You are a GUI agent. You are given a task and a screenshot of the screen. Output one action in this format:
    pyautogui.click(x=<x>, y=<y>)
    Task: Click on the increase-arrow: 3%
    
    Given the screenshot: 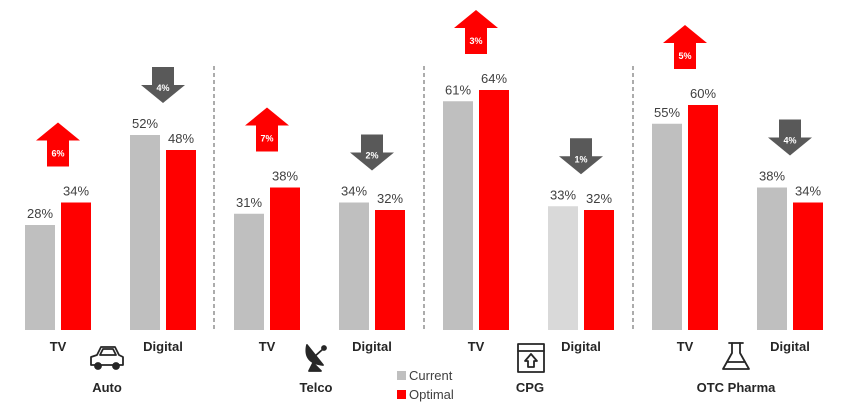 What is the action you would take?
    pyautogui.click(x=476, y=32)
    